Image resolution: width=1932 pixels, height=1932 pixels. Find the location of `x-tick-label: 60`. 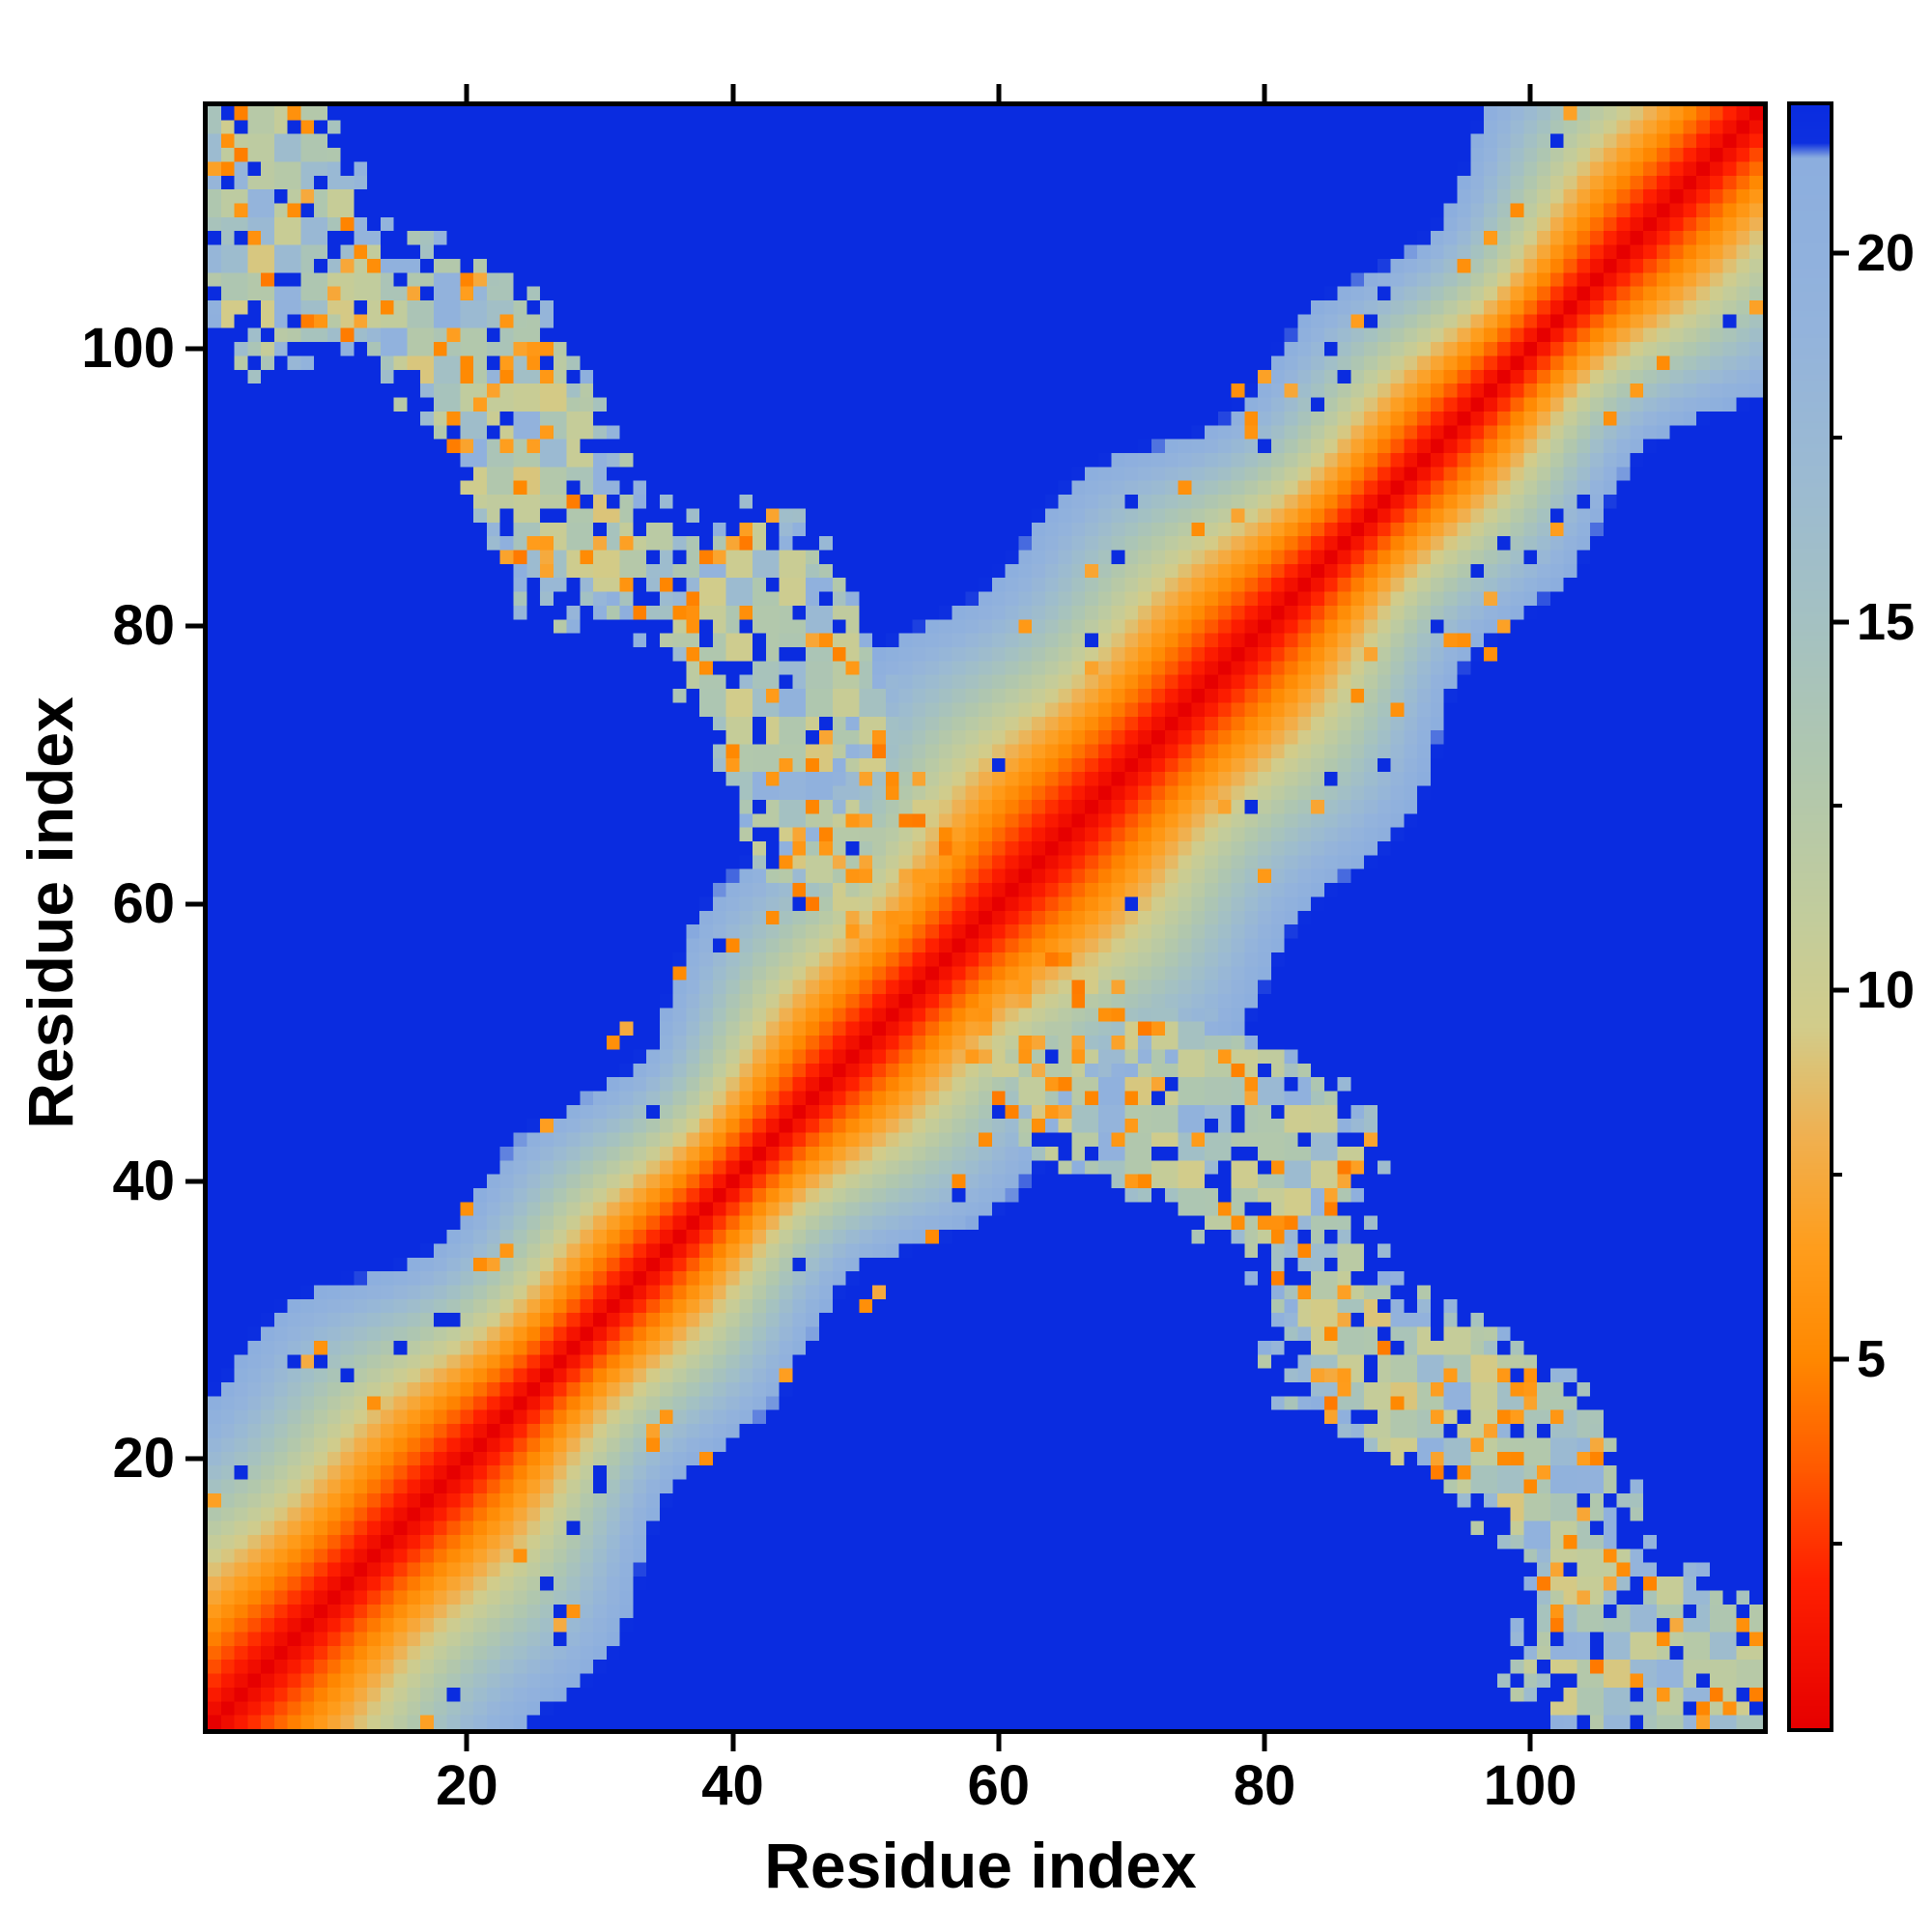

x-tick-label: 60 is located at coordinates (999, 1785).